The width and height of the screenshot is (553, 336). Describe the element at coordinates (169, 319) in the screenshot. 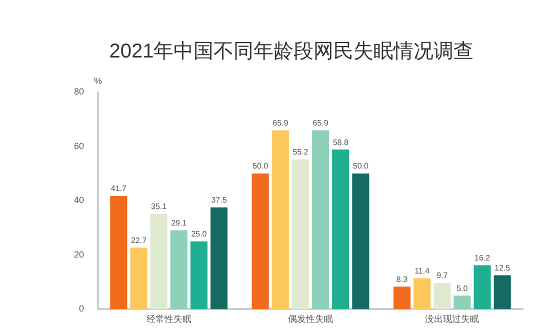

I see `x-tick-label: 经常性失眠` at that location.